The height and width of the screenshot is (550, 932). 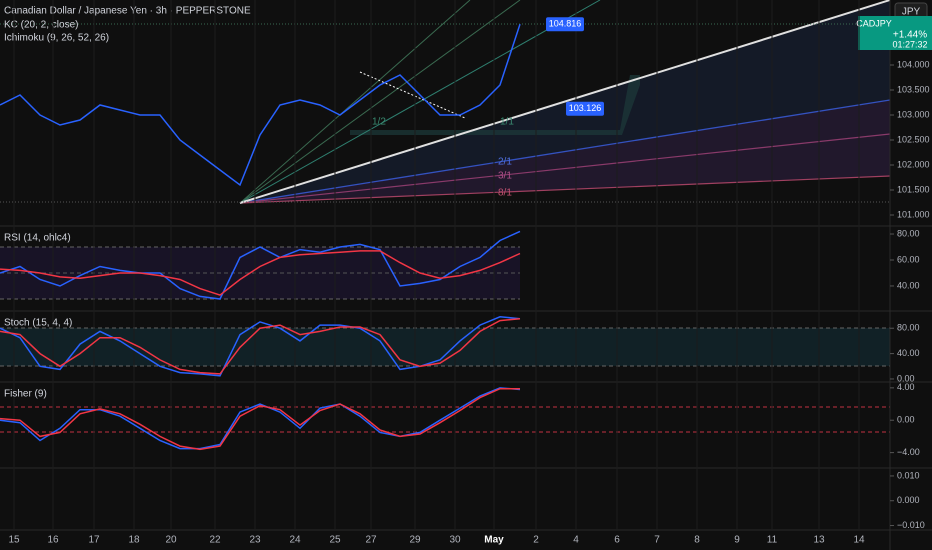 I want to click on time-label: 18, so click(x=134, y=540).